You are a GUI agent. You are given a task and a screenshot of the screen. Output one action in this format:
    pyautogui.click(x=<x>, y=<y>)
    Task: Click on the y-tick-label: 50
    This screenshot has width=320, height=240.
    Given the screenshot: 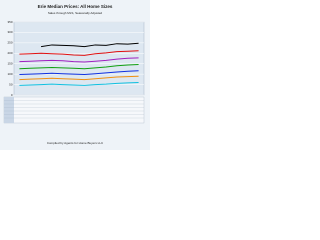 What is the action you would take?
    pyautogui.click(x=11, y=84)
    